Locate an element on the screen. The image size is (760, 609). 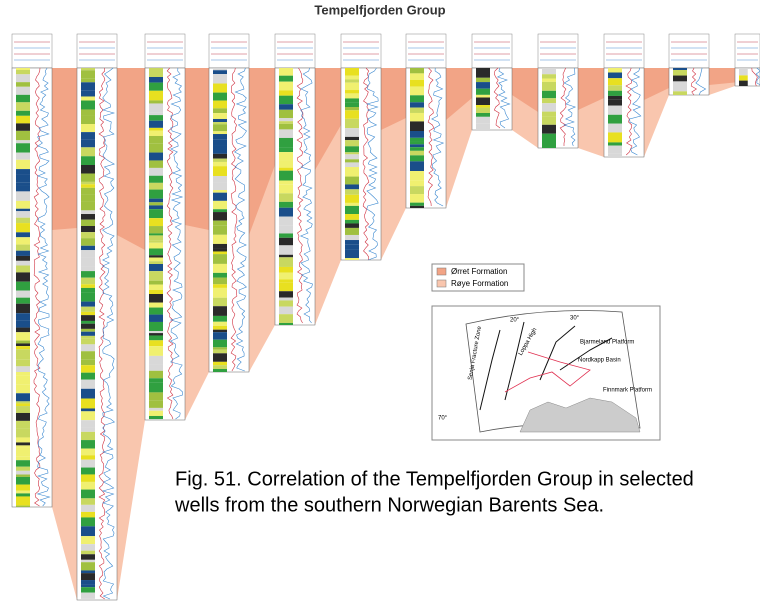
map-label: 30° is located at coordinates (575, 319).